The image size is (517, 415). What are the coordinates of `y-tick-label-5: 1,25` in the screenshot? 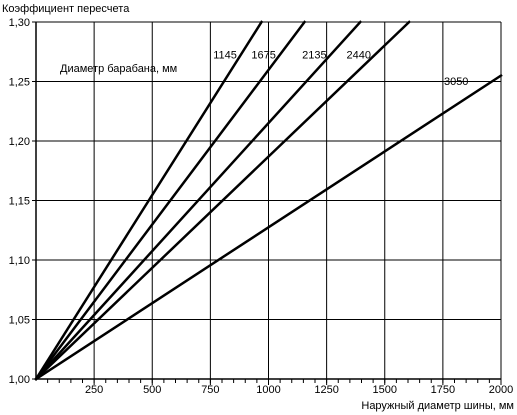 It's located at (19, 83).